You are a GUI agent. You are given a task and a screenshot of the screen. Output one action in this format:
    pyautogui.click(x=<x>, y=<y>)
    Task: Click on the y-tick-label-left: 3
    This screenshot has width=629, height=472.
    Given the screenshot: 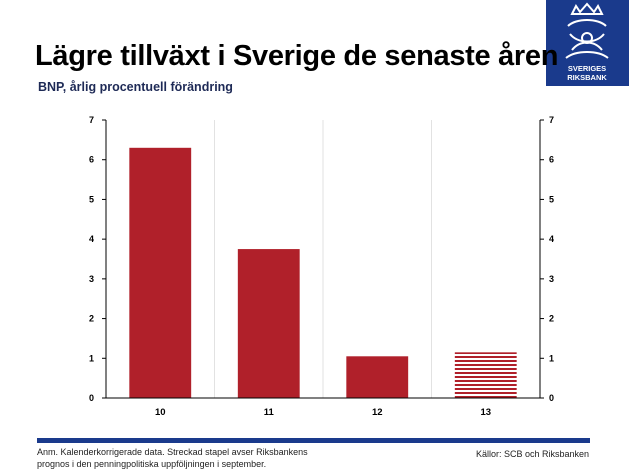 What is the action you would take?
    pyautogui.click(x=91, y=279)
    